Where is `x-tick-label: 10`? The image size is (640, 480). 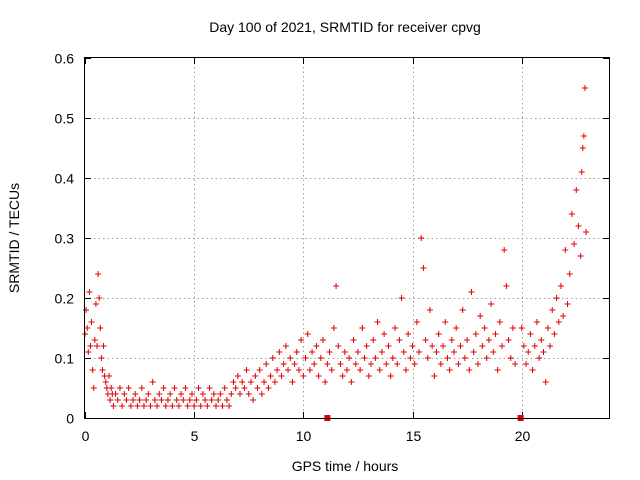
x-tick-label: 10 is located at coordinates (304, 436).